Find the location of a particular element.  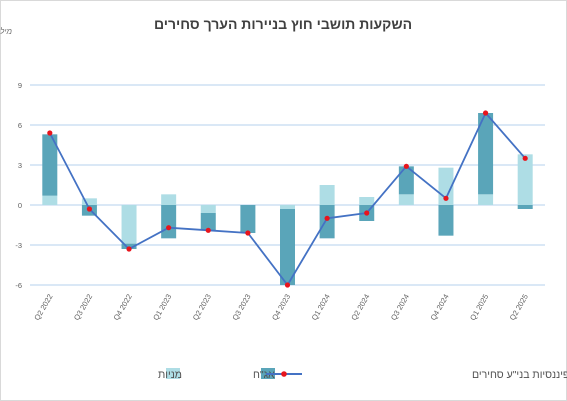

y-tick-label: 6 is located at coordinates (20, 125).